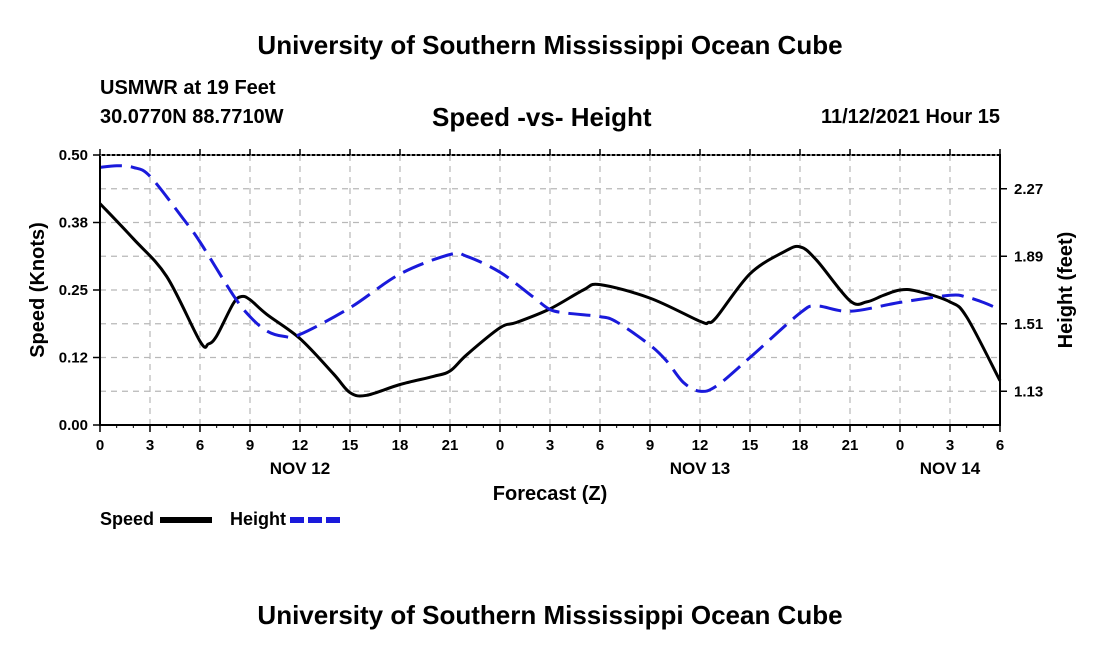 The width and height of the screenshot is (1100, 650). What do you see at coordinates (300, 468) in the screenshot?
I see `x-day-label: NOV 12` at bounding box center [300, 468].